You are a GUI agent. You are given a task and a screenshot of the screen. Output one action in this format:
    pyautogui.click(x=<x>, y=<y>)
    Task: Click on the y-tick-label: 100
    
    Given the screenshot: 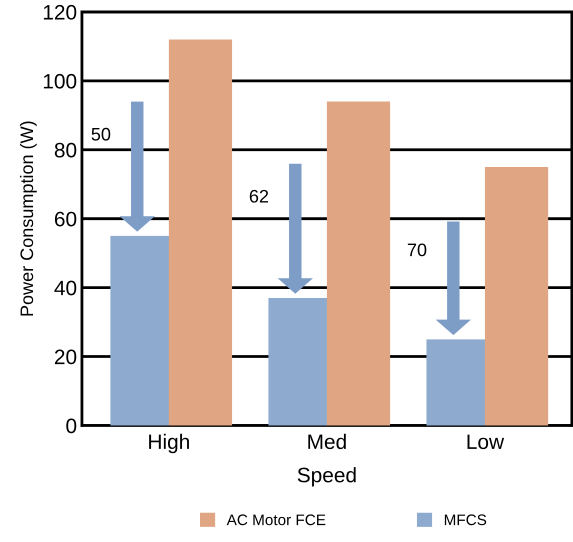 What is the action you would take?
    pyautogui.click(x=60, y=81)
    